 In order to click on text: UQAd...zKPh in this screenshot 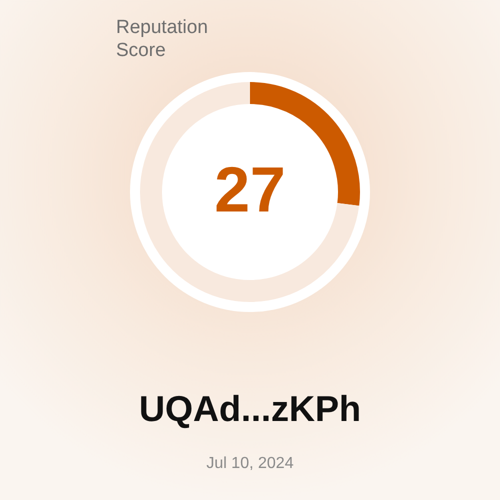, I will do `click(250, 409)`.